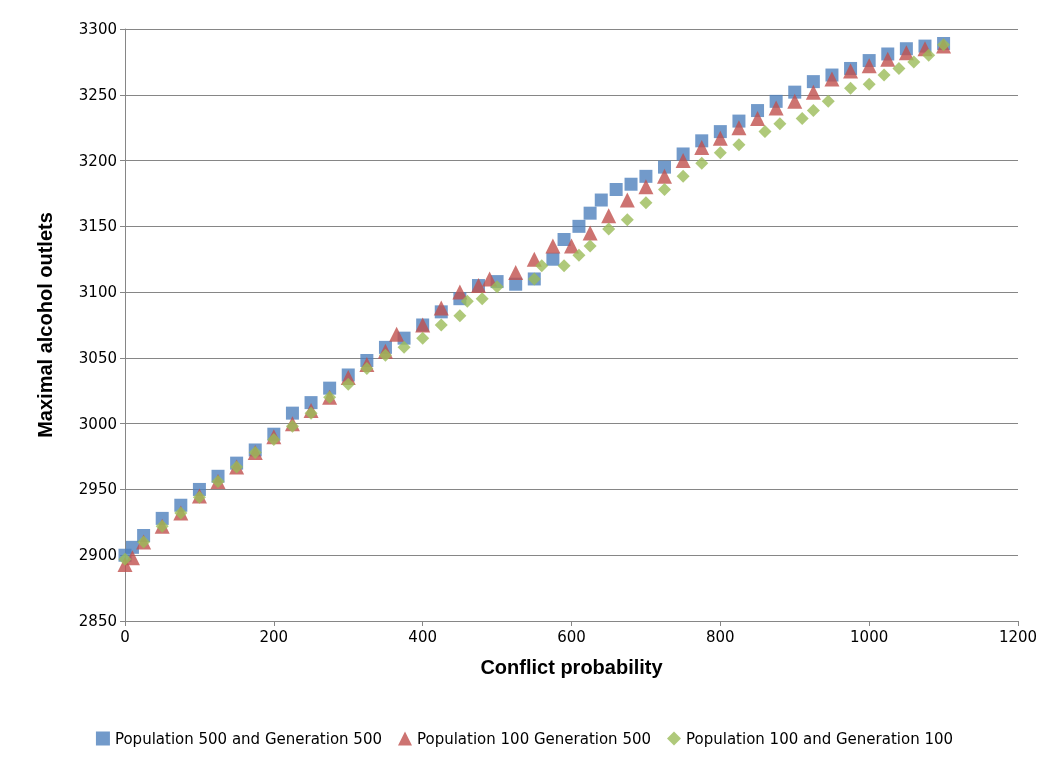 Image resolution: width=1049 pixels, height=765 pixels. Describe the element at coordinates (97, 292) in the screenshot. I see `y-tick-label: 3100` at that location.